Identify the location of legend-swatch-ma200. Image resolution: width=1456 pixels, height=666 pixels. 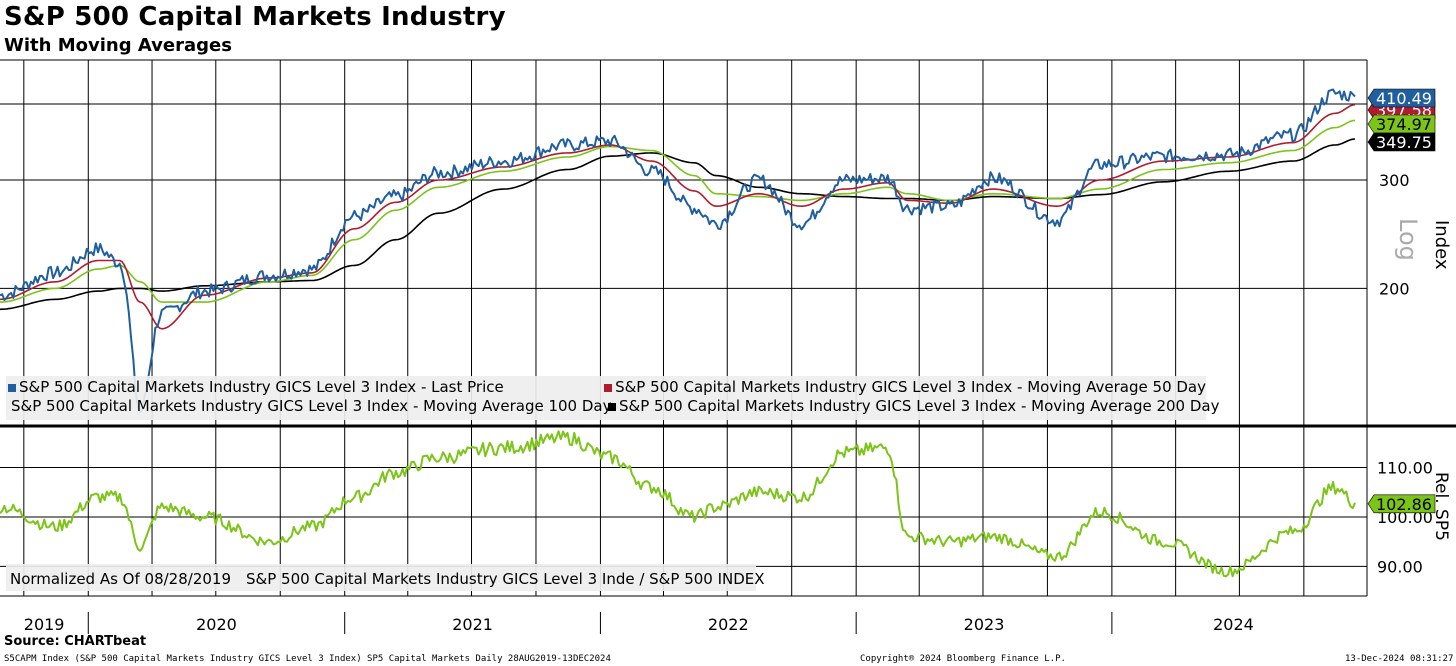
(612, 406).